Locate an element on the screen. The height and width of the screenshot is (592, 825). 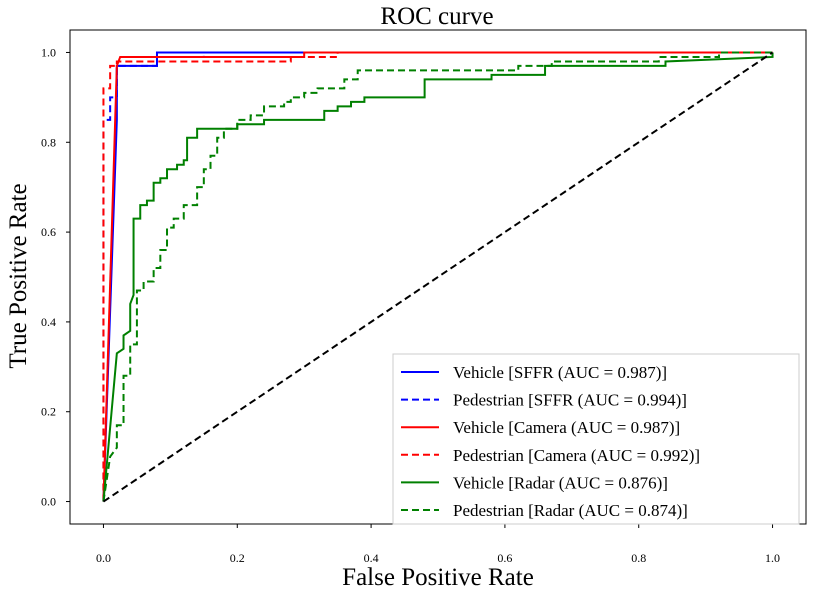
legend-label: Pedestrian [SFFR (AUC = 0.994)] is located at coordinates (570, 400).